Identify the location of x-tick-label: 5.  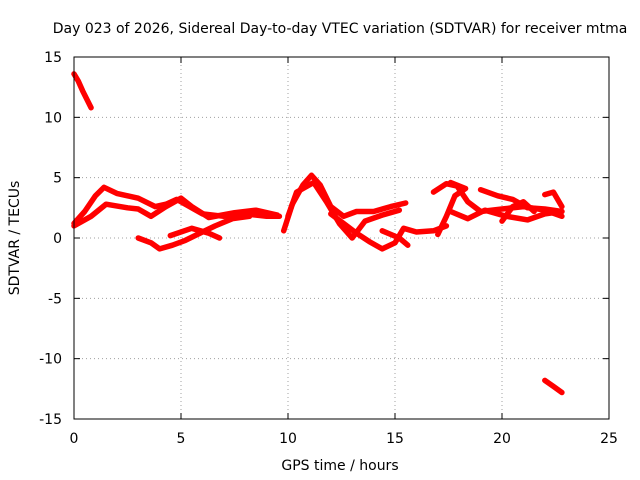
(181, 439).